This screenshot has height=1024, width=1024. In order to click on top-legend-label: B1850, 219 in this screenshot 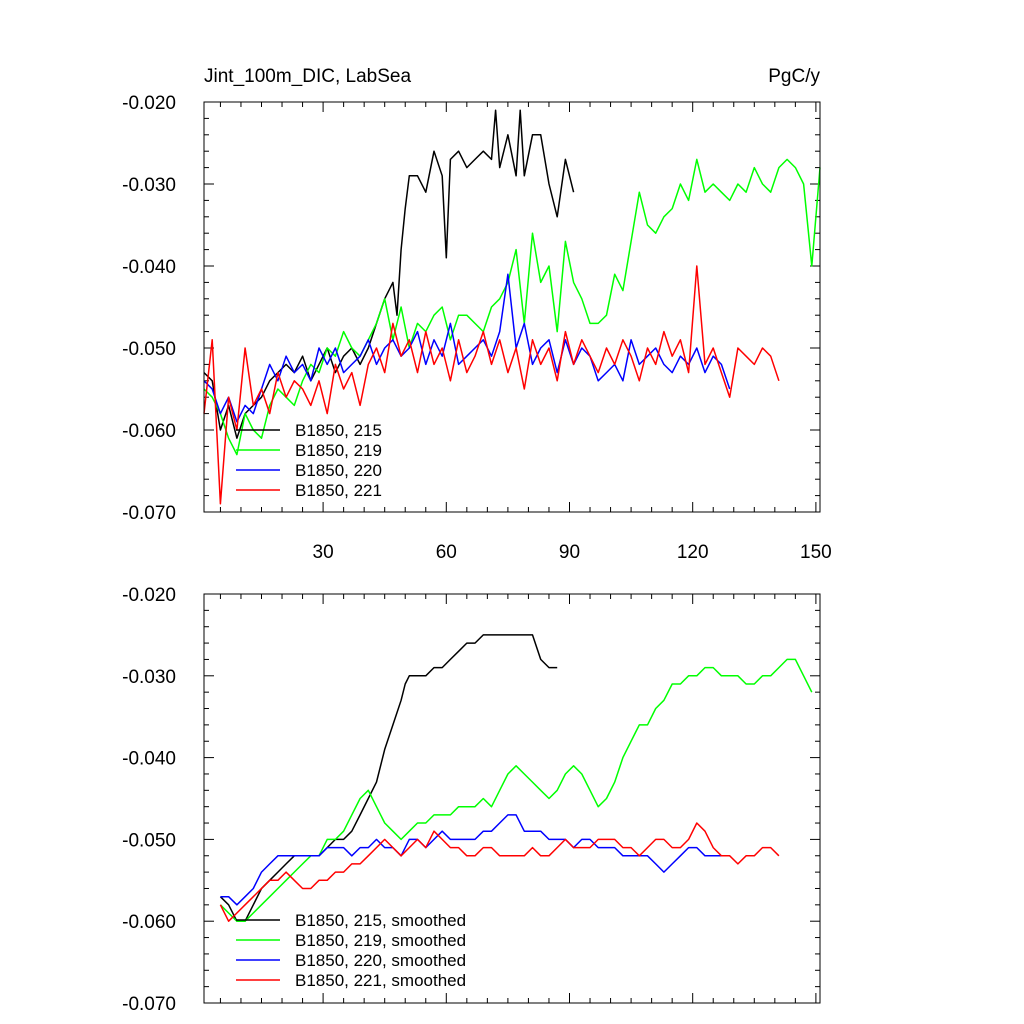, I will do `click(338, 450)`.